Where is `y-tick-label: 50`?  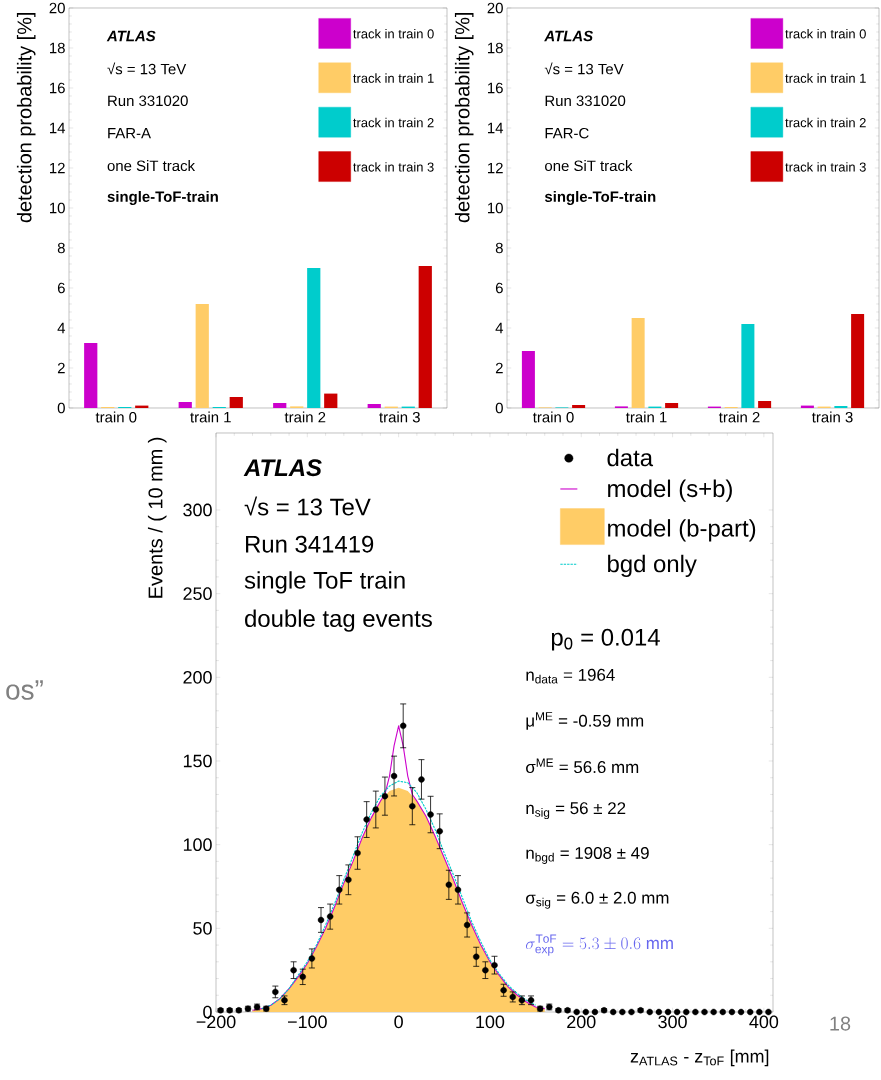
y-tick-label: 50 is located at coordinates (202, 928).